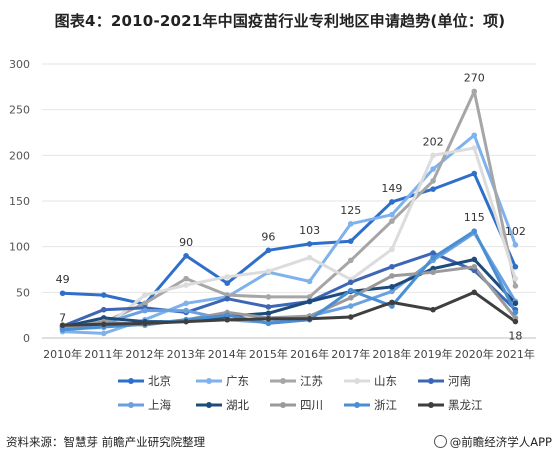 The height and width of the screenshot is (462, 560). What do you see at coordinates (311, 381) in the screenshot?
I see `legend-label: 江苏` at bounding box center [311, 381].